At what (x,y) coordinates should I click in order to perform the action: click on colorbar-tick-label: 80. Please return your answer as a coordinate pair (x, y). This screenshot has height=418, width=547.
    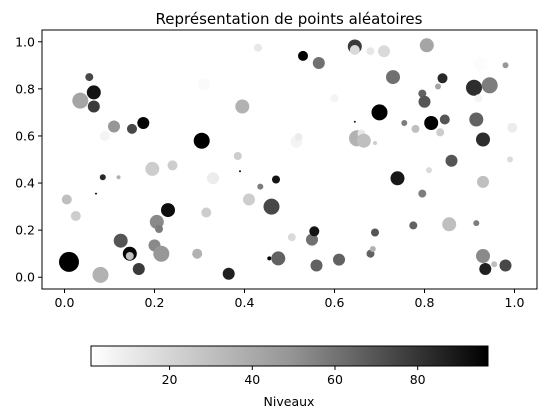
    Looking at the image, I should click on (418, 379).